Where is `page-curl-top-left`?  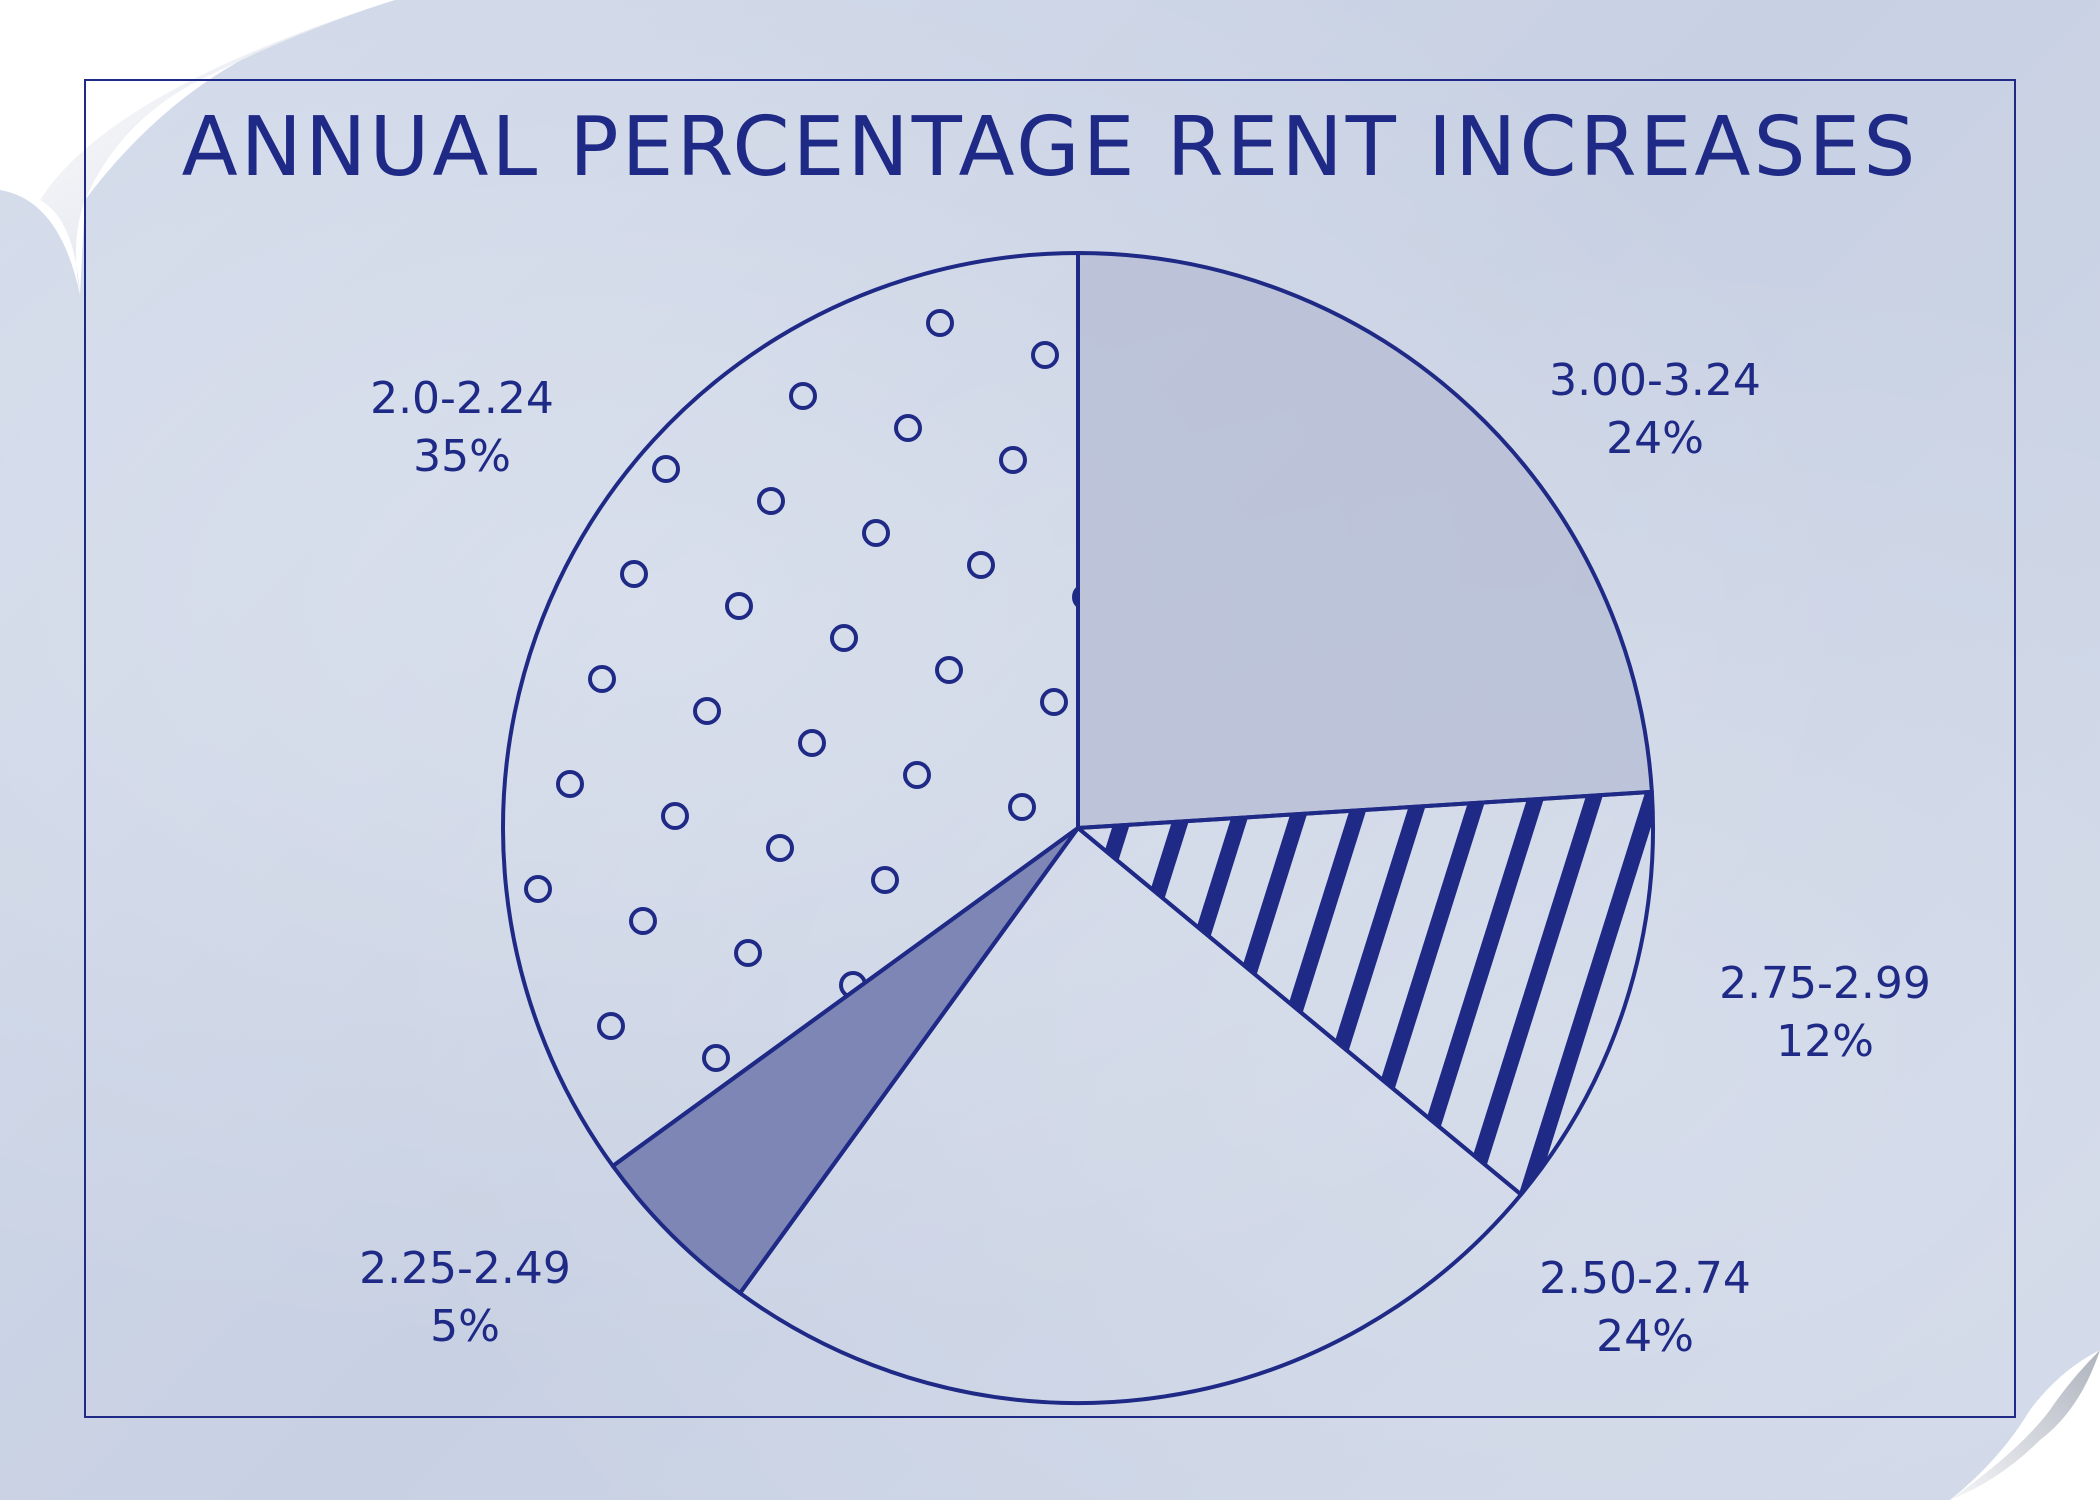
page-curl-top-left is located at coordinates (197, 147).